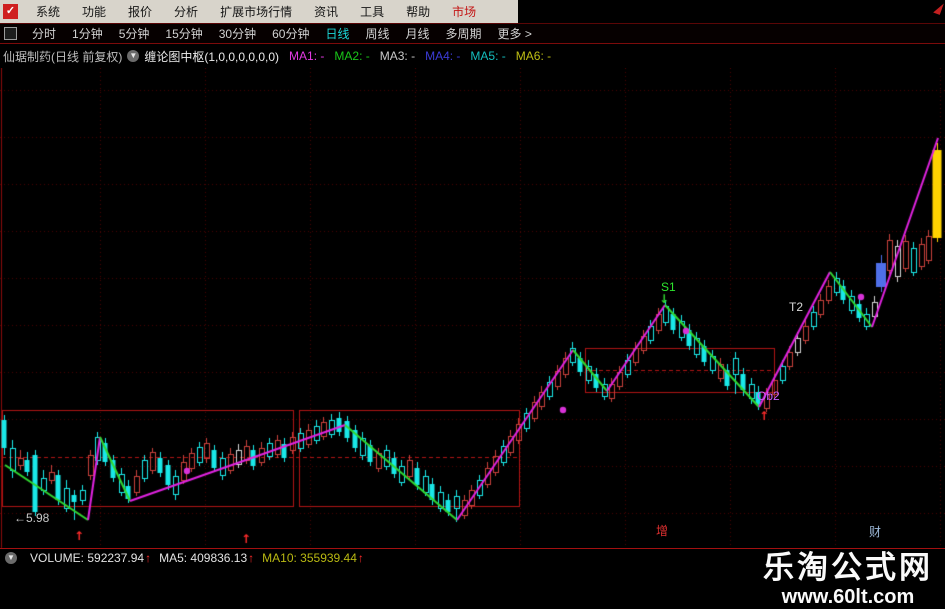  What do you see at coordinates (148, 558) in the screenshot?
I see `volume-up-arrow-icon: ↑` at bounding box center [148, 558].